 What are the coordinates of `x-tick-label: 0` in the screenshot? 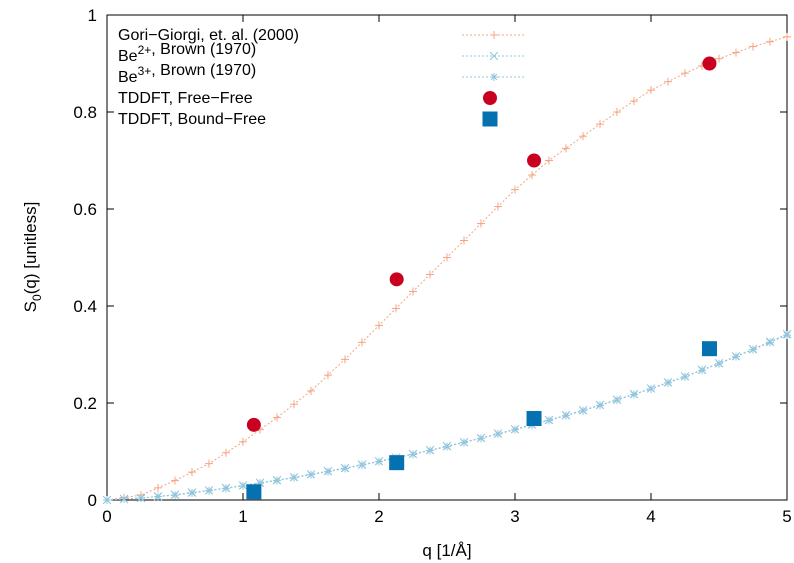 It's located at (106, 516).